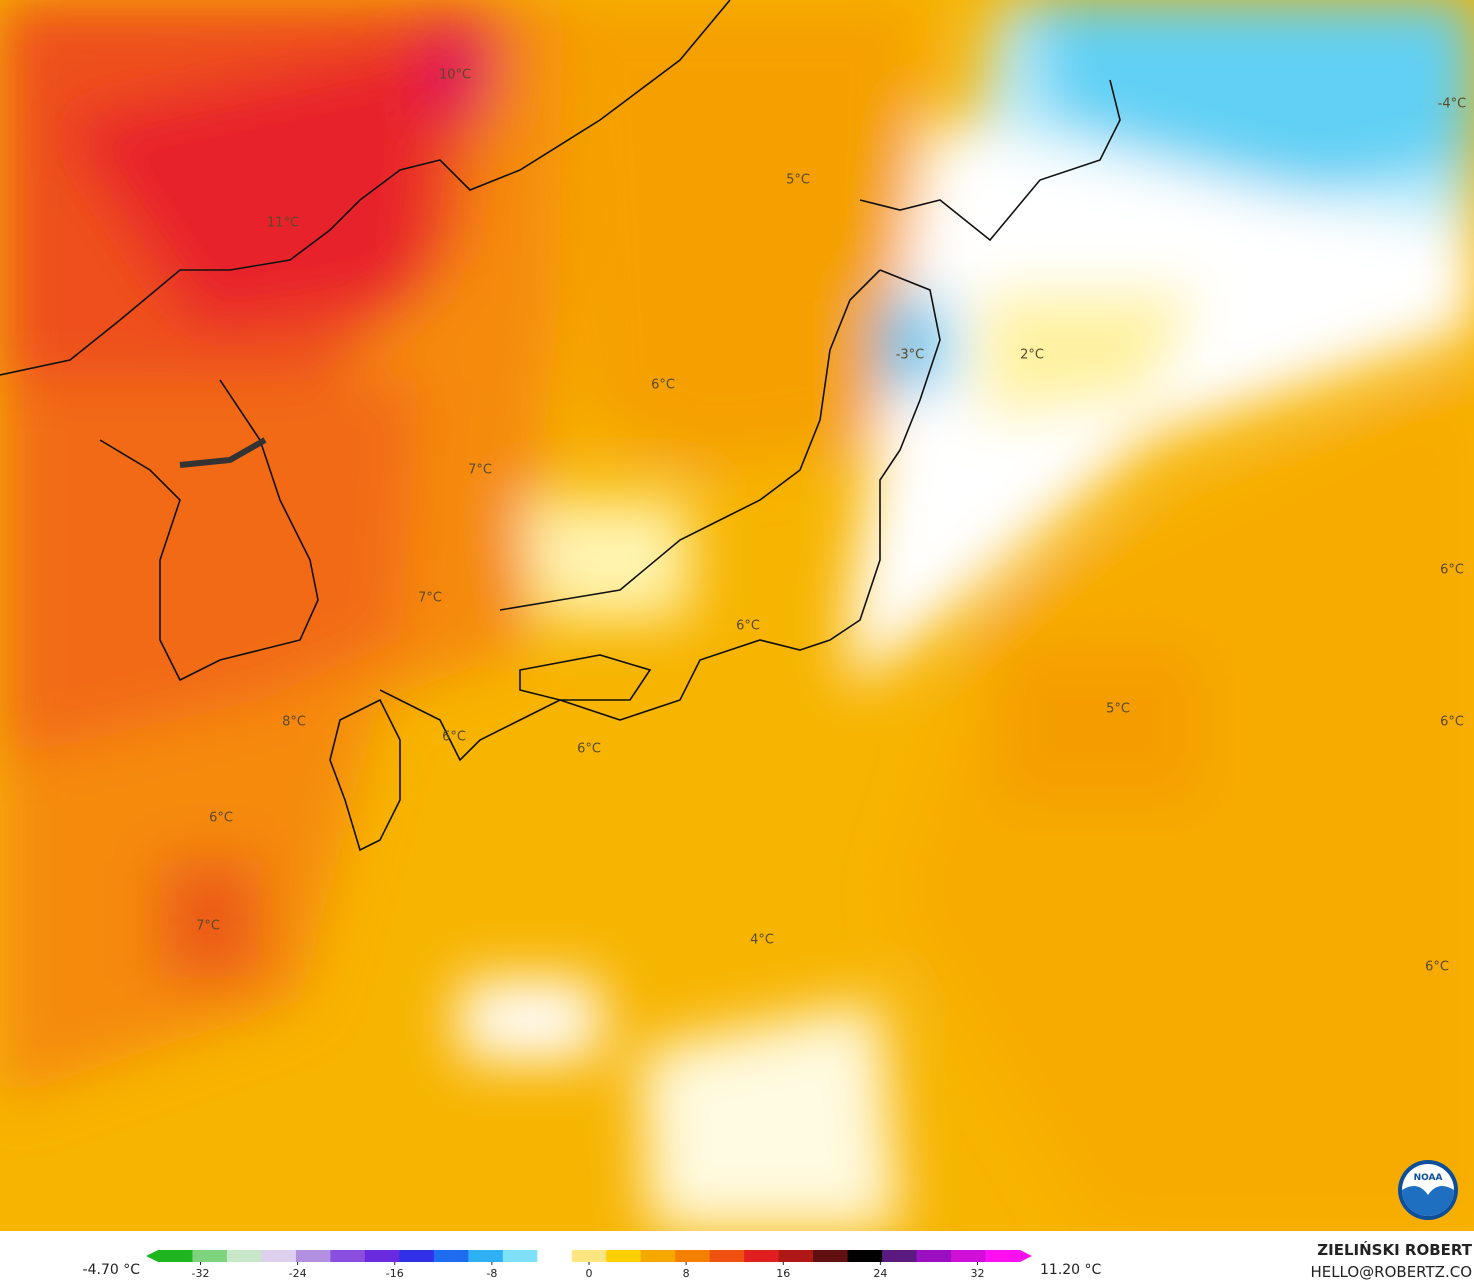 The width and height of the screenshot is (1474, 1287). I want to click on colorbar-tick-label: 24, so click(880, 1273).